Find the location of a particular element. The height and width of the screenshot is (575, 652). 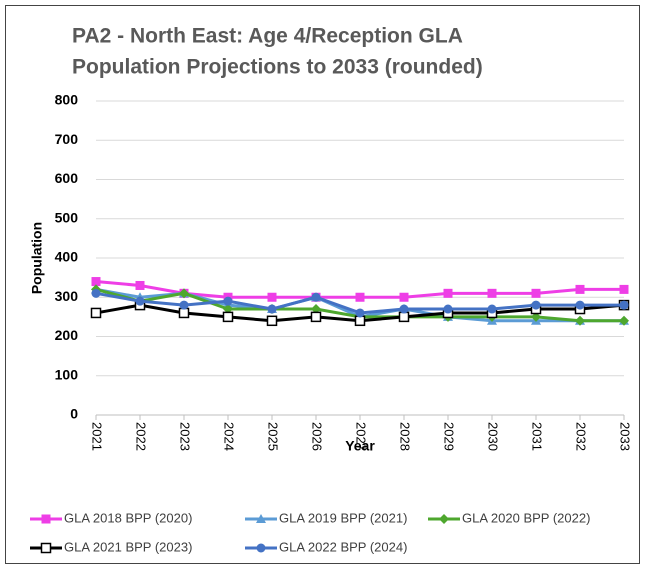

x-tick-label: 2032 is located at coordinates (581, 436).